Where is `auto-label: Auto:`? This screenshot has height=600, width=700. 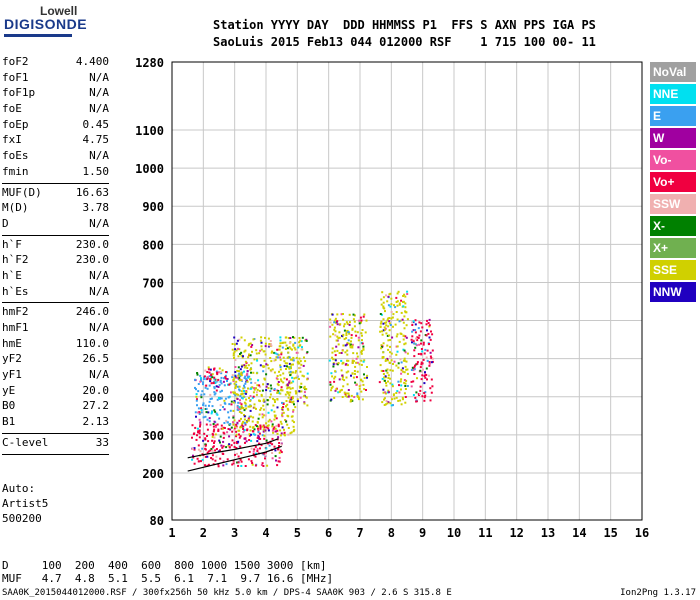
auto-label: Auto: is located at coordinates (19, 488).